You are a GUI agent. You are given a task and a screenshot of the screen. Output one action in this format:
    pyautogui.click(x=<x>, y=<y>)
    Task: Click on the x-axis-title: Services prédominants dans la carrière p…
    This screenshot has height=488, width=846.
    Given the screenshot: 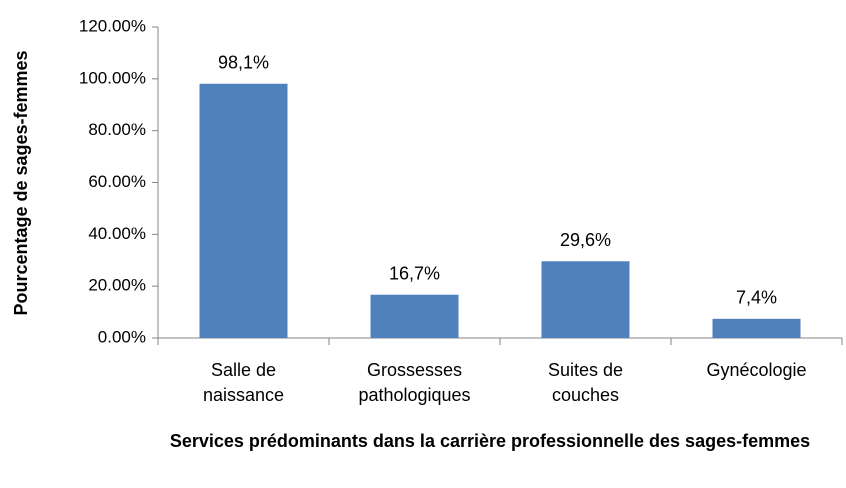 What is the action you would take?
    pyautogui.click(x=490, y=441)
    